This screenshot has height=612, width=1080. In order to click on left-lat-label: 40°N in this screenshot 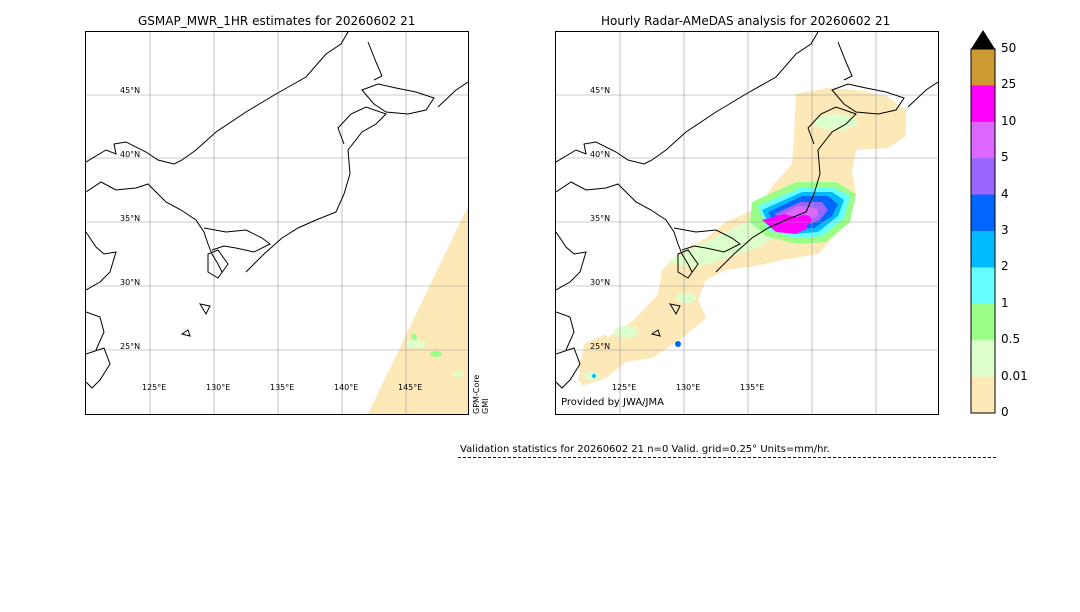, I will do `click(130, 154)`.